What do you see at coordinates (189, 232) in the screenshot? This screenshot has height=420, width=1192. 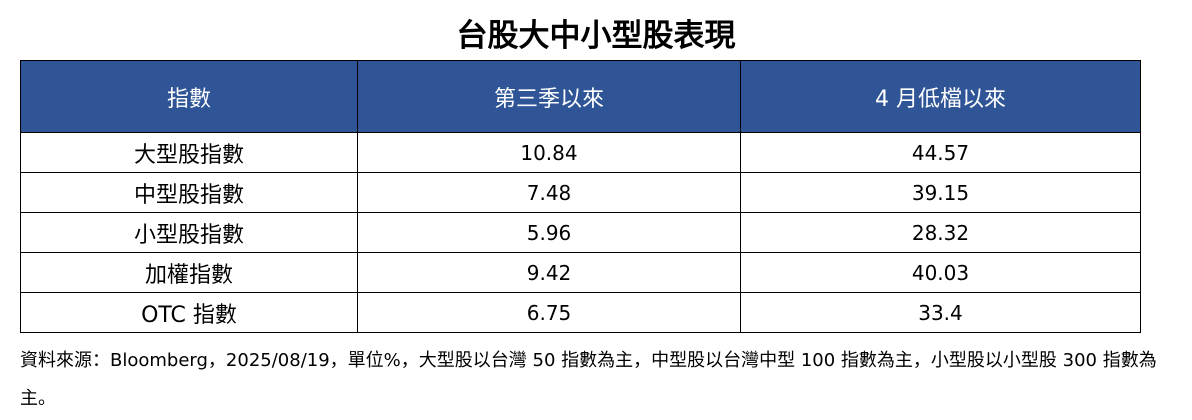 I see `row-label: 小型股指數` at bounding box center [189, 232].